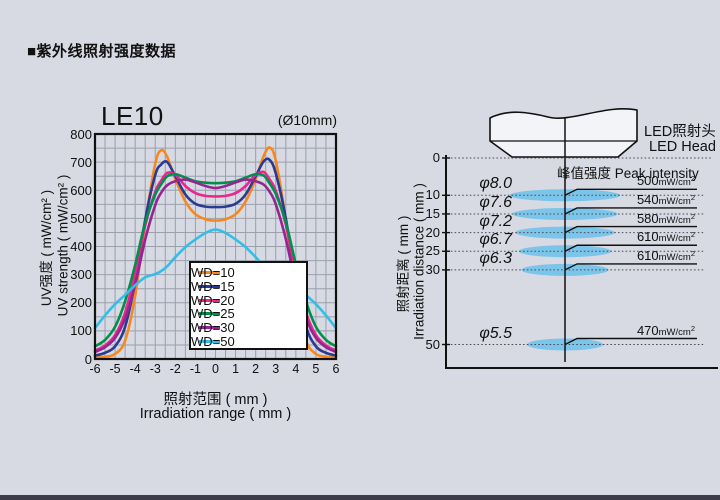 This screenshot has height=500, width=720. Describe the element at coordinates (81, 190) in the screenshot. I see `y-tick-label: 600` at that location.